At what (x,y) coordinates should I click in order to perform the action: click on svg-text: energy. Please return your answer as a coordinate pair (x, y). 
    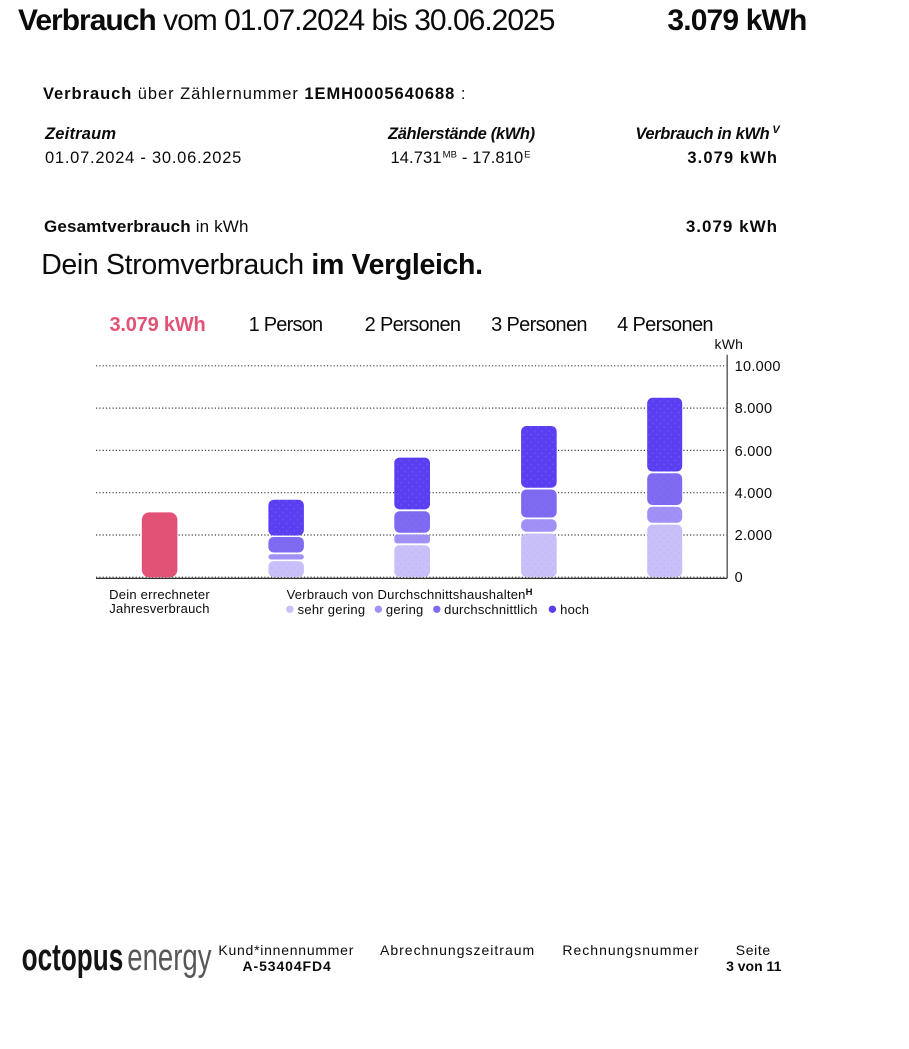
    Looking at the image, I should click on (169, 958).